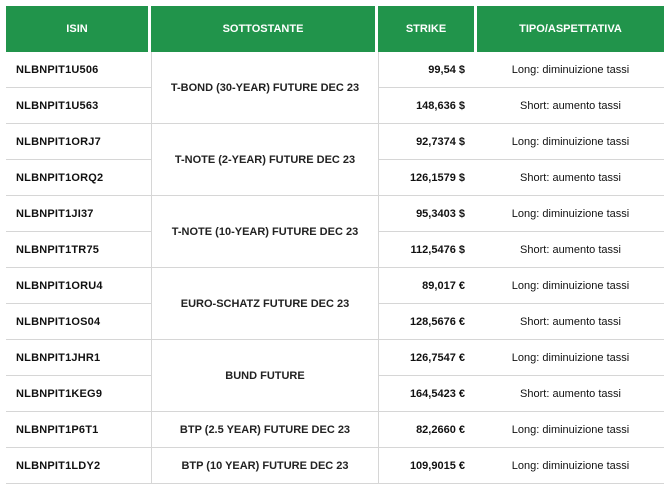 The width and height of the screenshot is (670, 489). What do you see at coordinates (78, 250) in the screenshot?
I see `isin-cell: NLBNPIT1TR75` at bounding box center [78, 250].